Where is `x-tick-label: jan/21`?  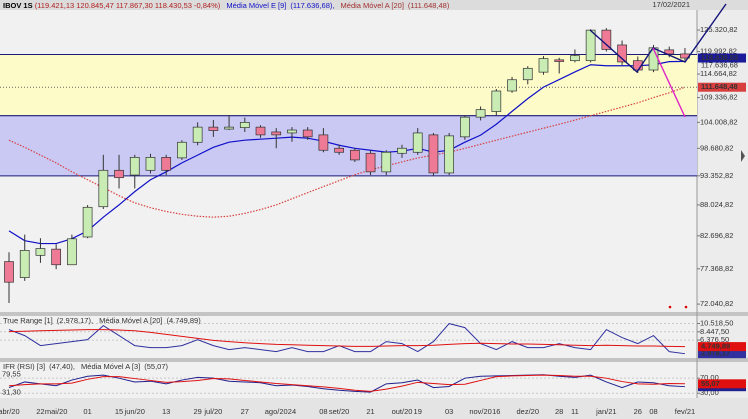
x-tick-label: jan/21 is located at coordinates (605, 411).